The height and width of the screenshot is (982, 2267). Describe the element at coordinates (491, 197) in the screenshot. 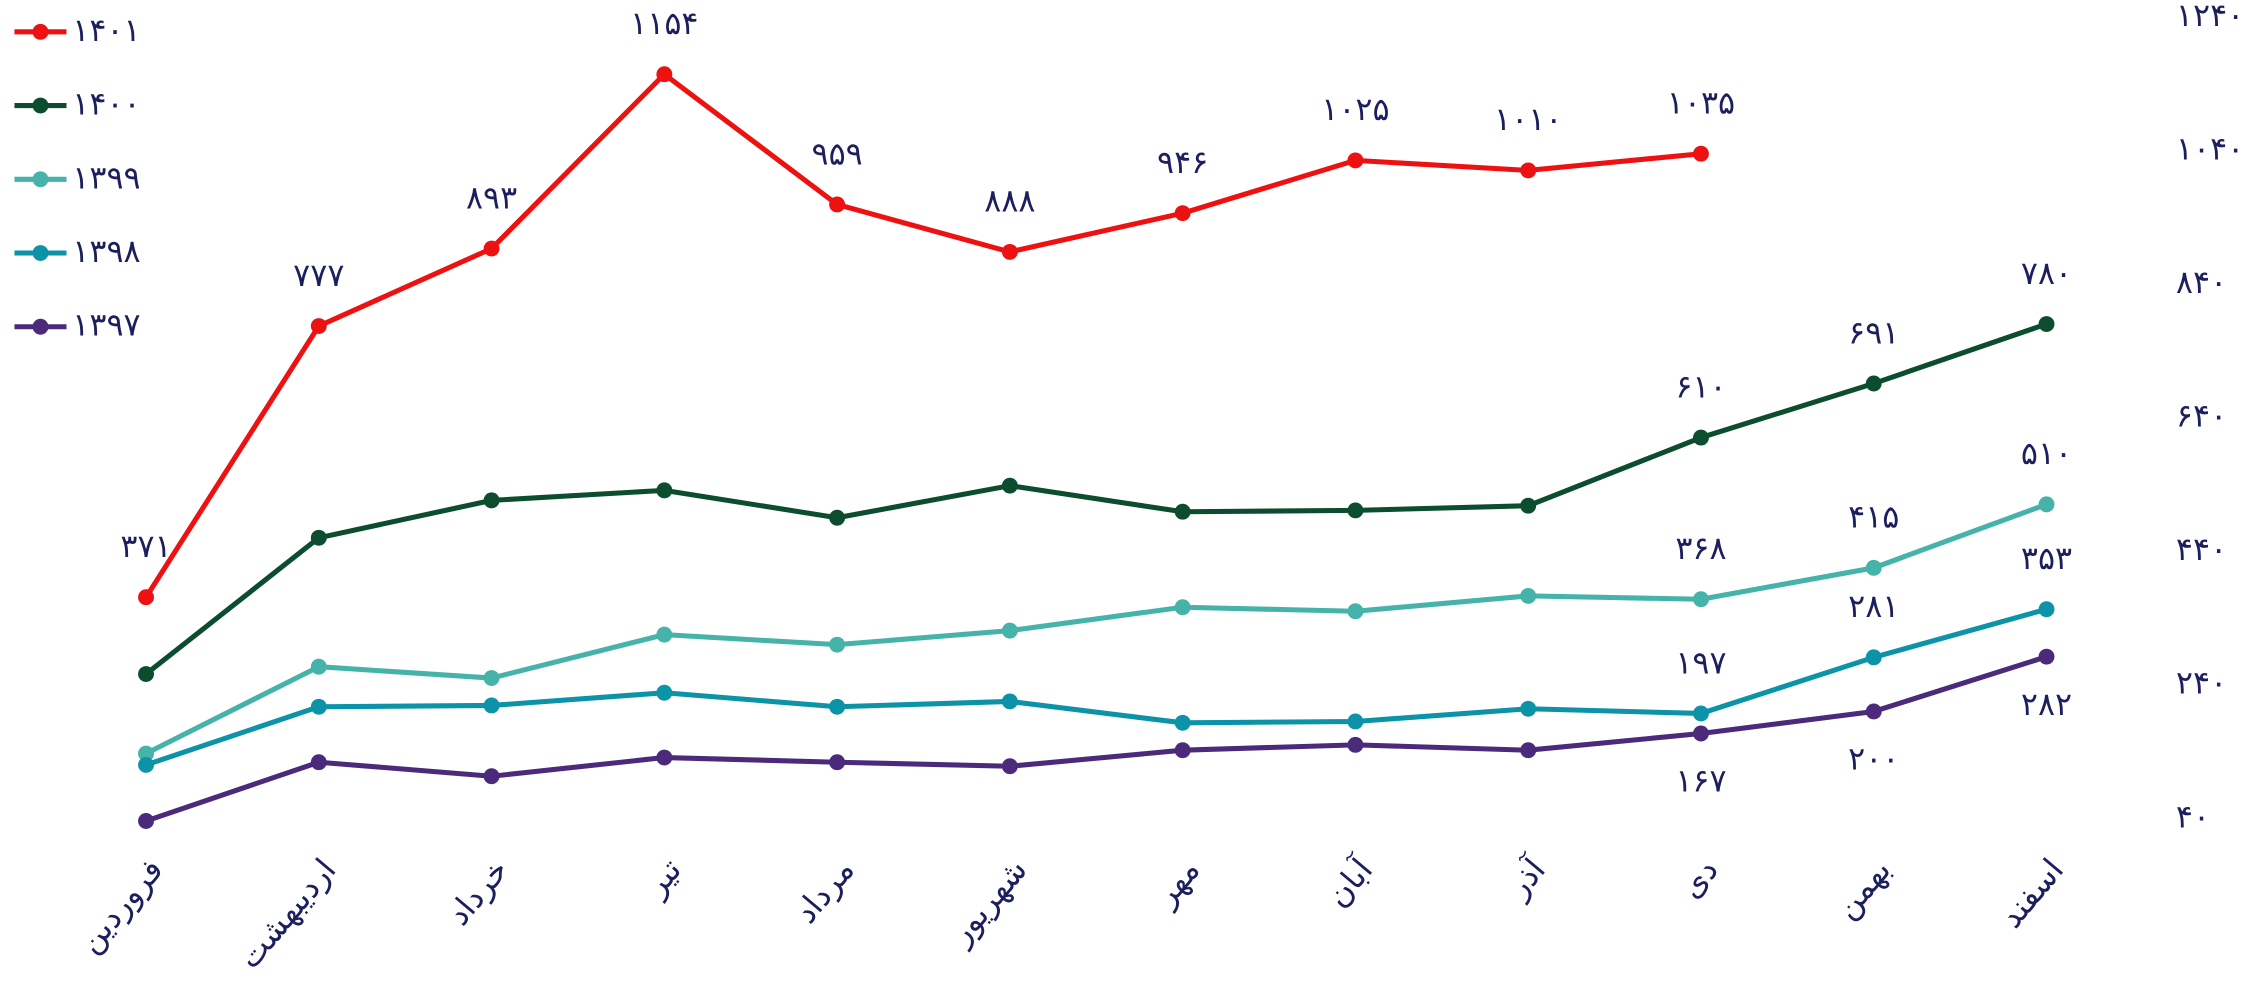

I see `data-label: ۸۹۳` at that location.